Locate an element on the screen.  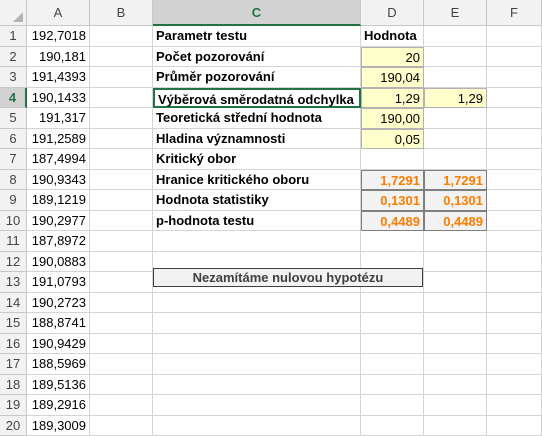
cell-c16 is located at coordinates (257, 343).